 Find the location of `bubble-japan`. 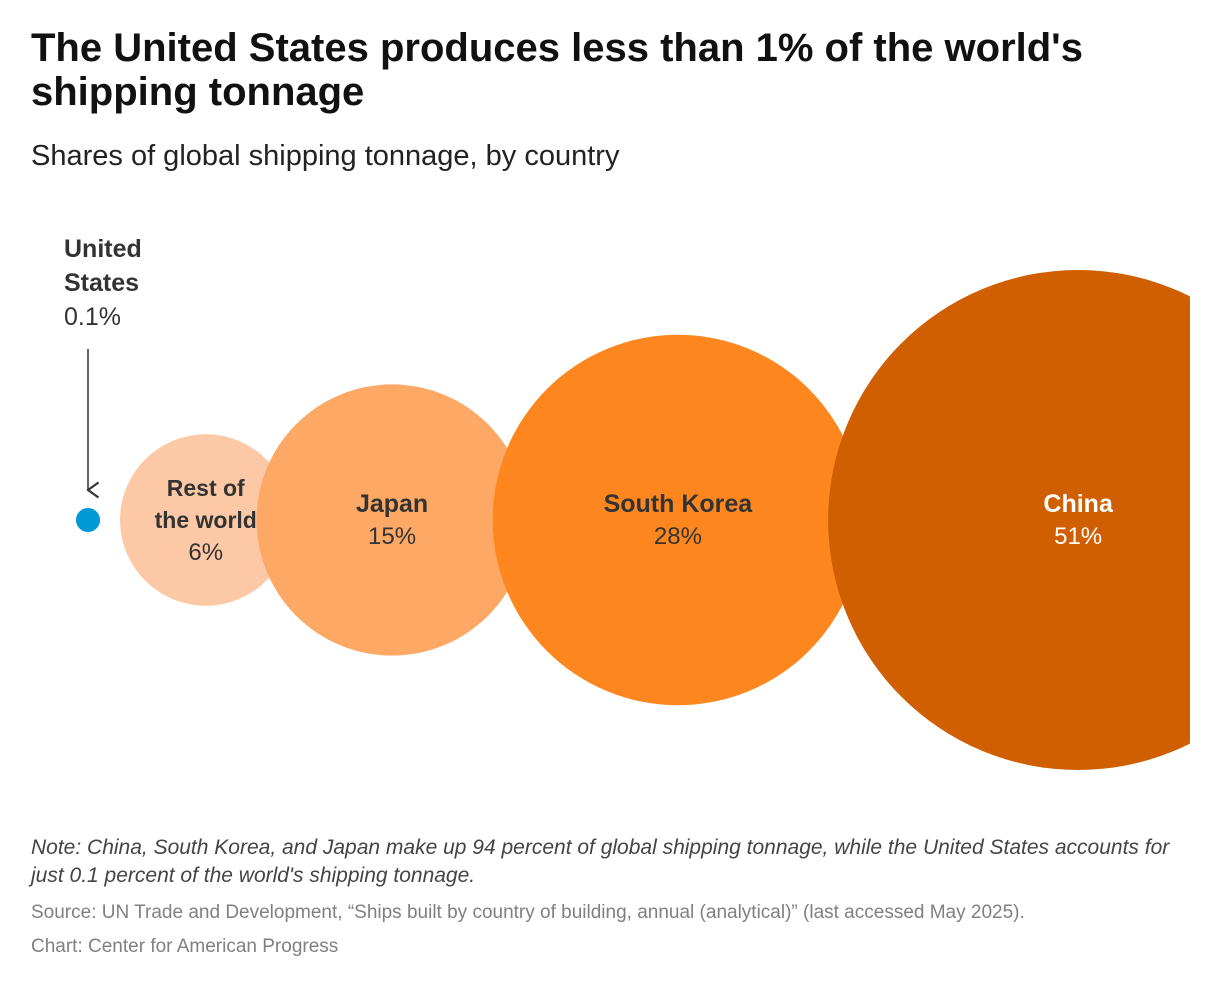

bubble-japan is located at coordinates (392, 520).